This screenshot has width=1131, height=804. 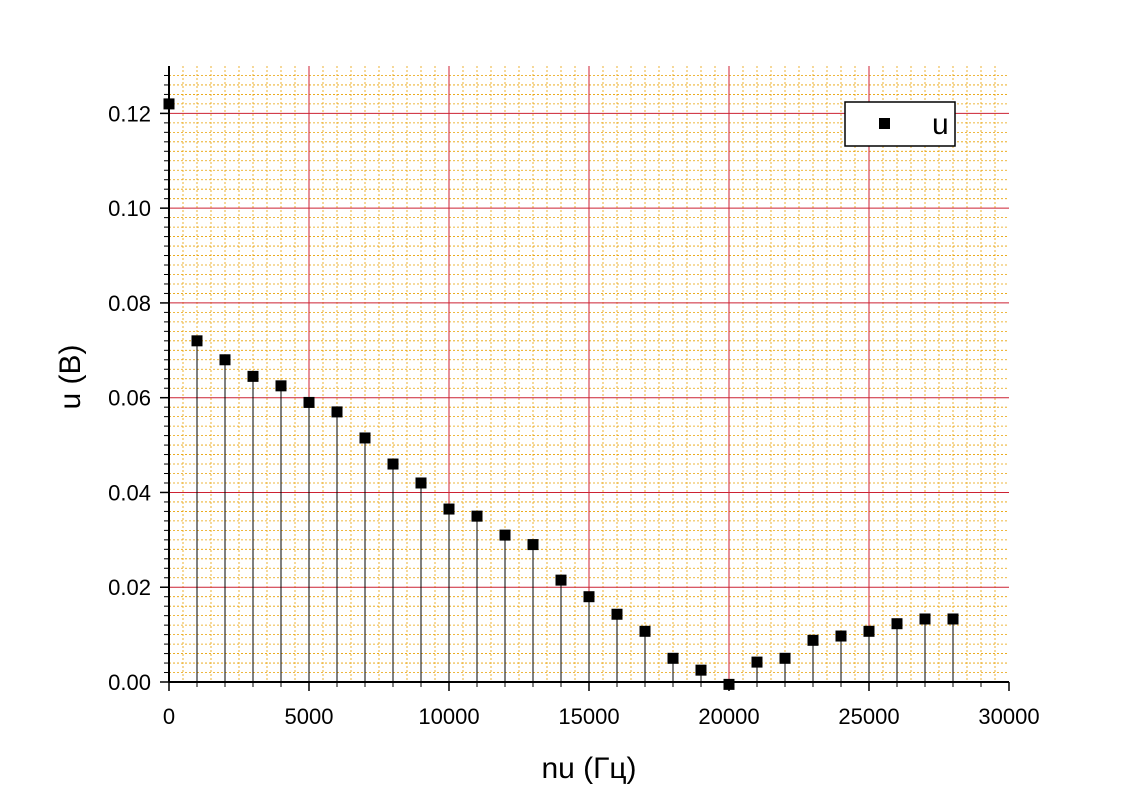 I want to click on legend-label-u: u, so click(x=940, y=124).